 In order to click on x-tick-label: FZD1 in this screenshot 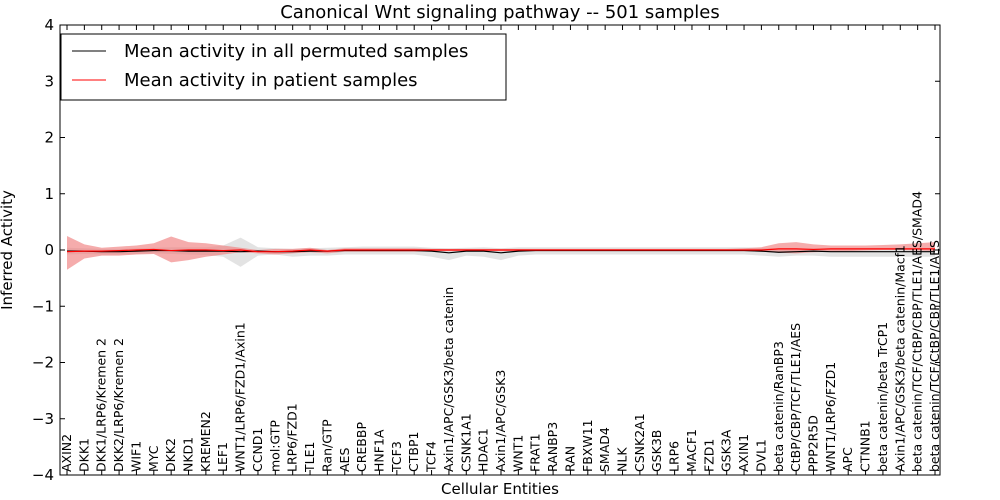, I will do `click(708, 455)`.